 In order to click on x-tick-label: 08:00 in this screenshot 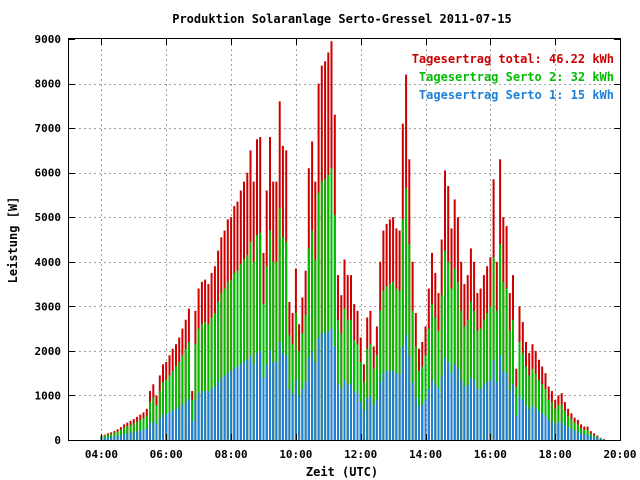, I will do `click(230, 454)`.